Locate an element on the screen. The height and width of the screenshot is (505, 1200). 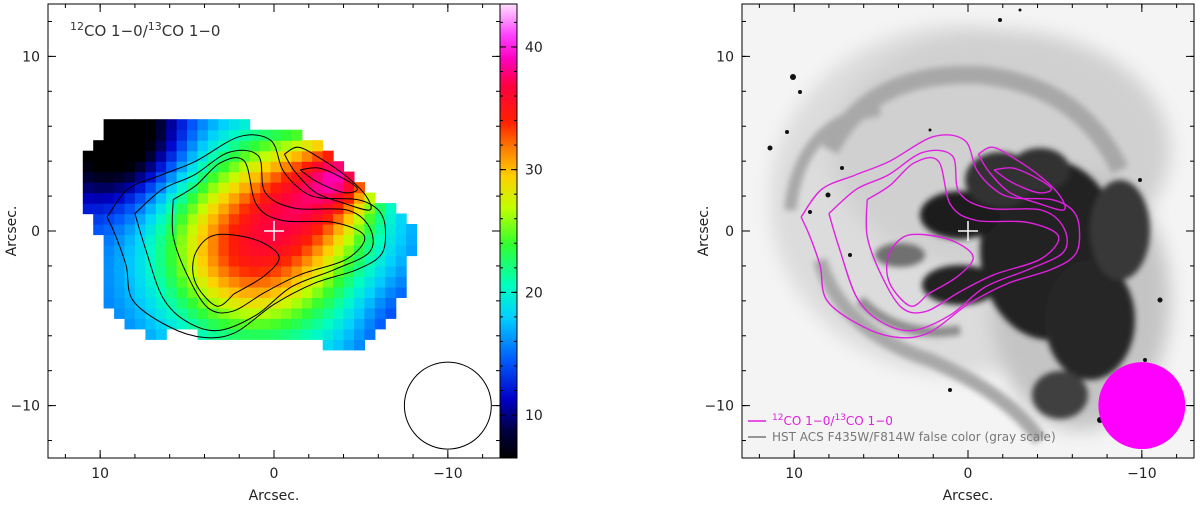
contour-line is located at coordinates (327, 178).